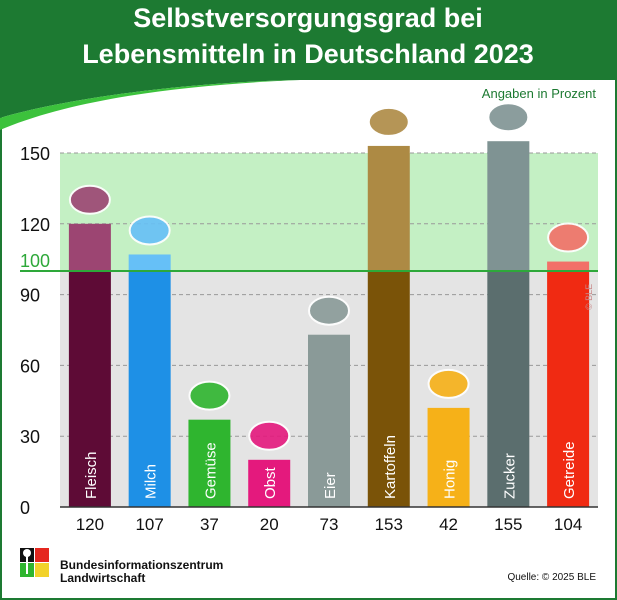 This screenshot has width=617, height=600. What do you see at coordinates (89, 389) in the screenshot?
I see `bar-fleisch` at bounding box center [89, 389].